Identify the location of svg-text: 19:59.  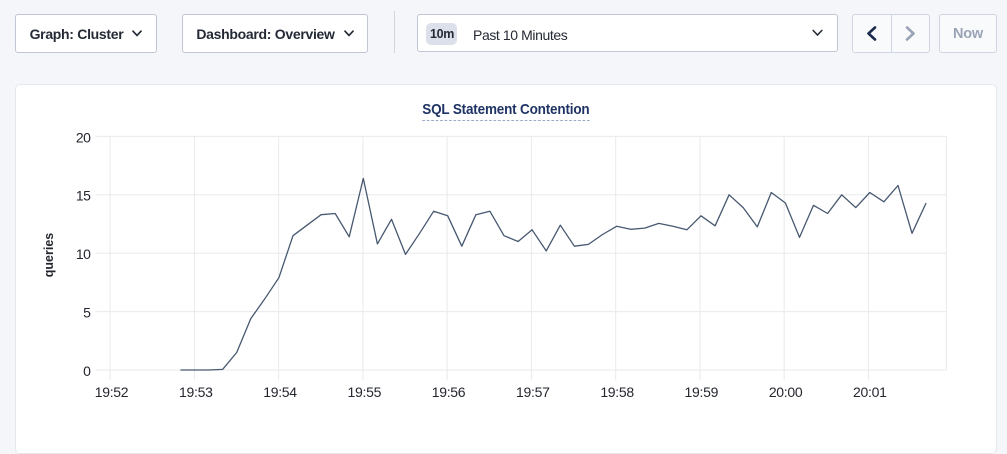
(702, 392).